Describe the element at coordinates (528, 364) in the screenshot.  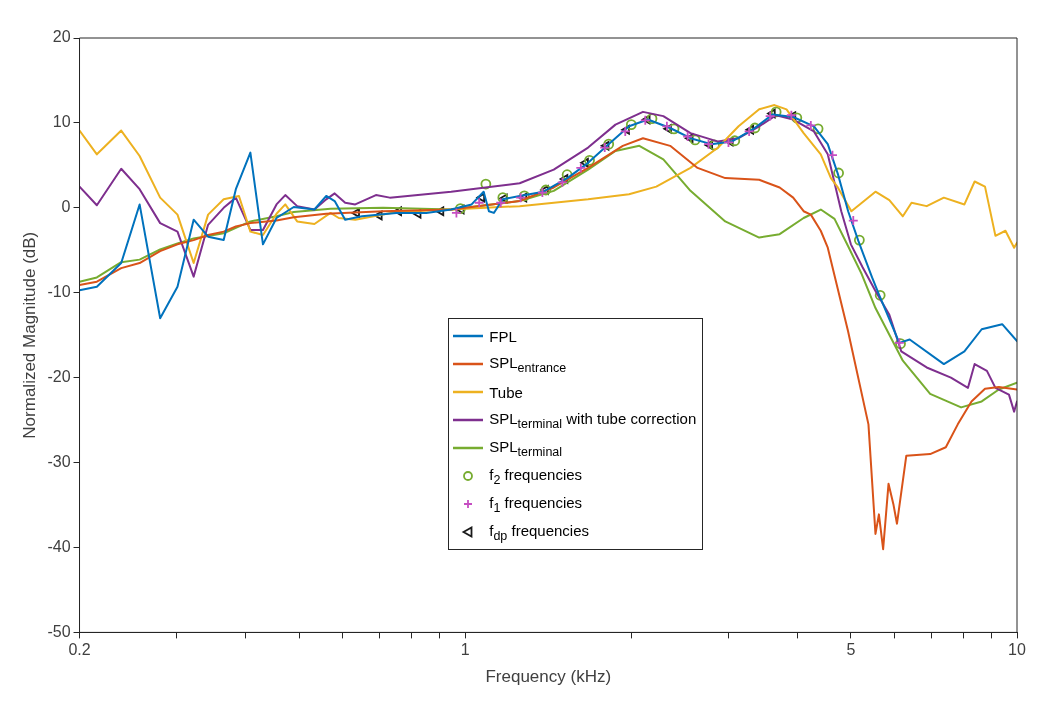
I see `legend-label: SPL$_{entrance}$` at that location.